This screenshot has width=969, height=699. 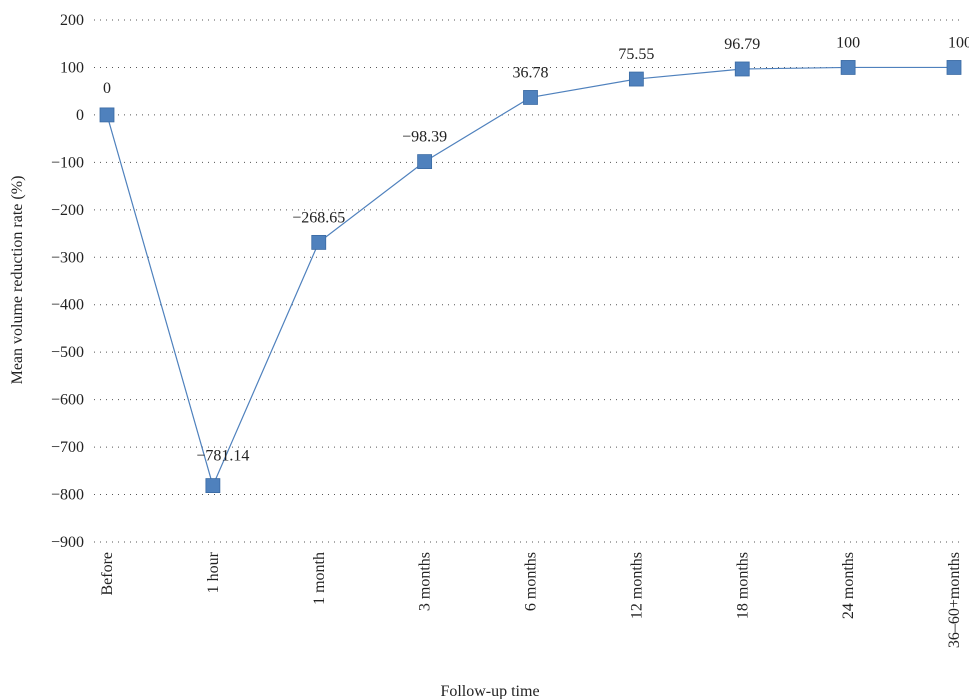 What do you see at coordinates (636, 54) in the screenshot?
I see `data-label: 75.55` at bounding box center [636, 54].